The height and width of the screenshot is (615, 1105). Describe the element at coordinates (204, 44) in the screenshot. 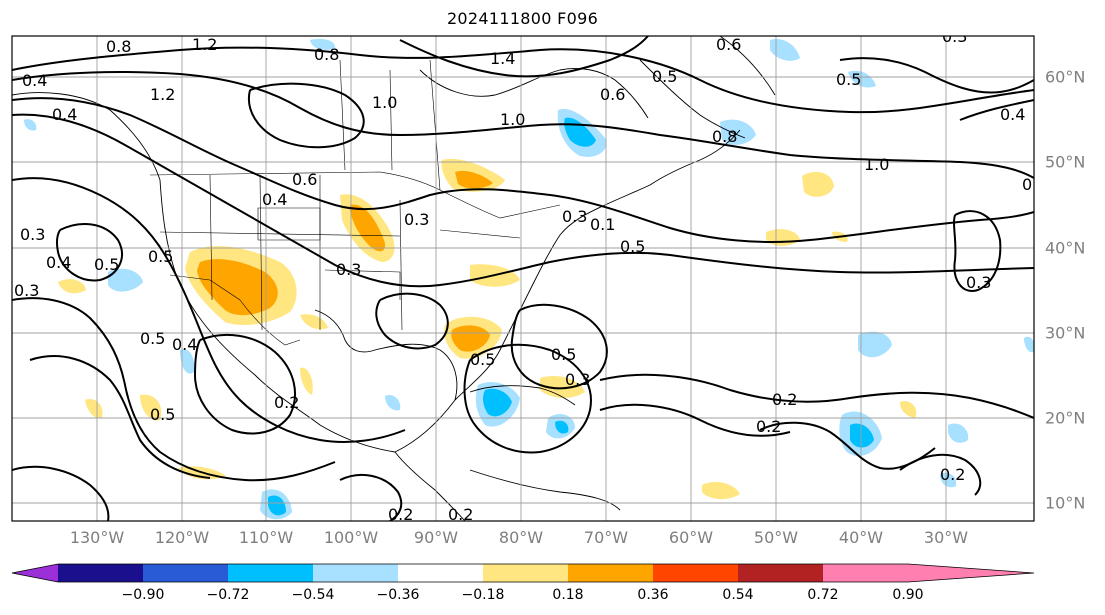

I see `contour-label: 1.2` at that location.